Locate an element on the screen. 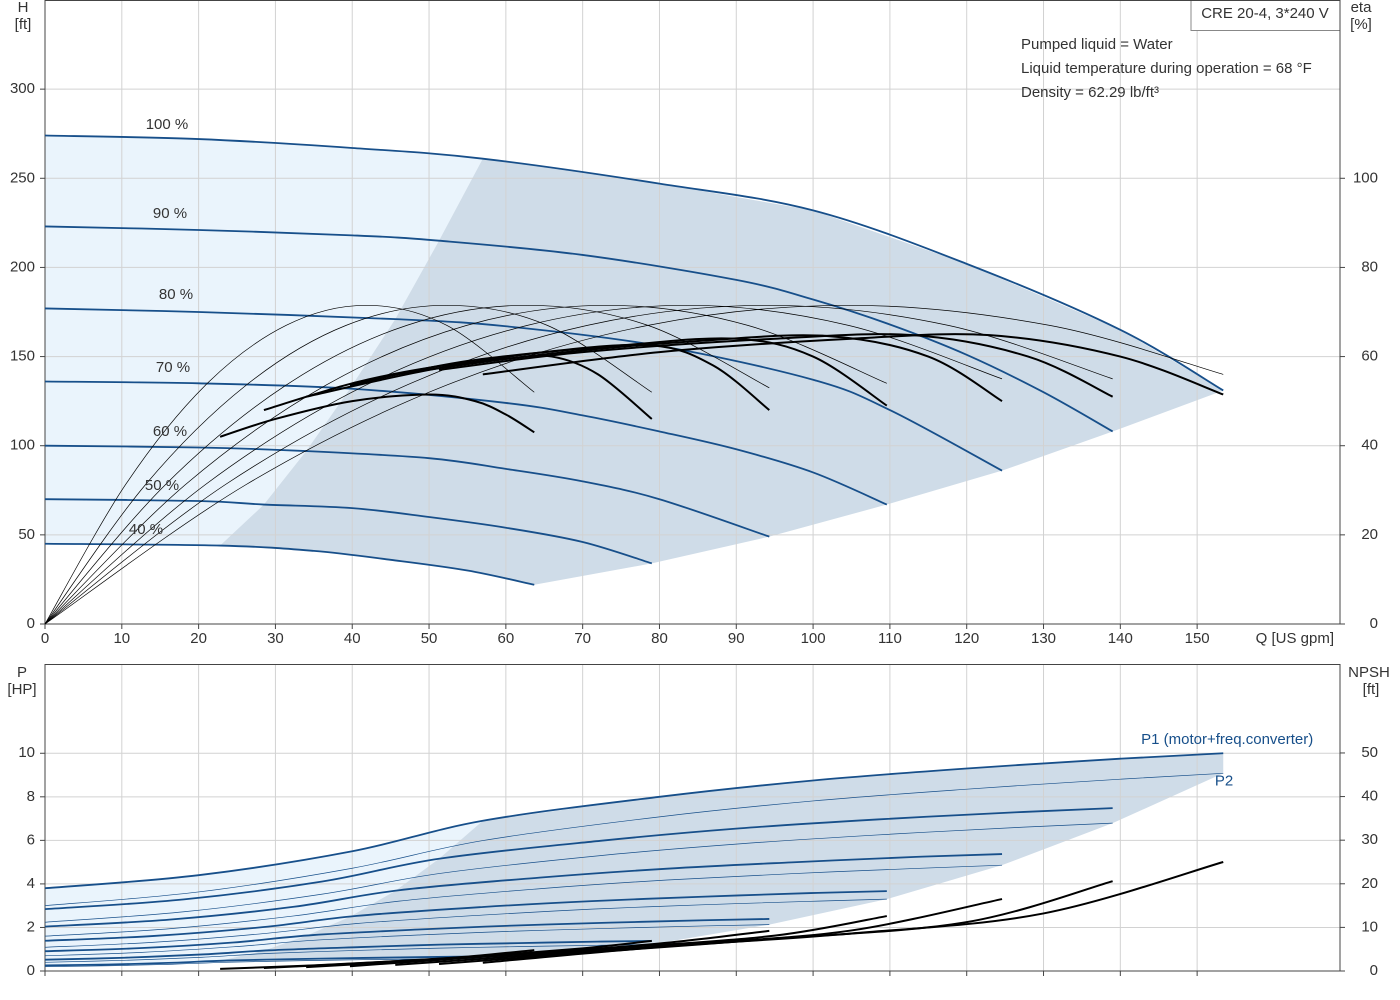  x-tick-label: 140 is located at coordinates (1120, 638).